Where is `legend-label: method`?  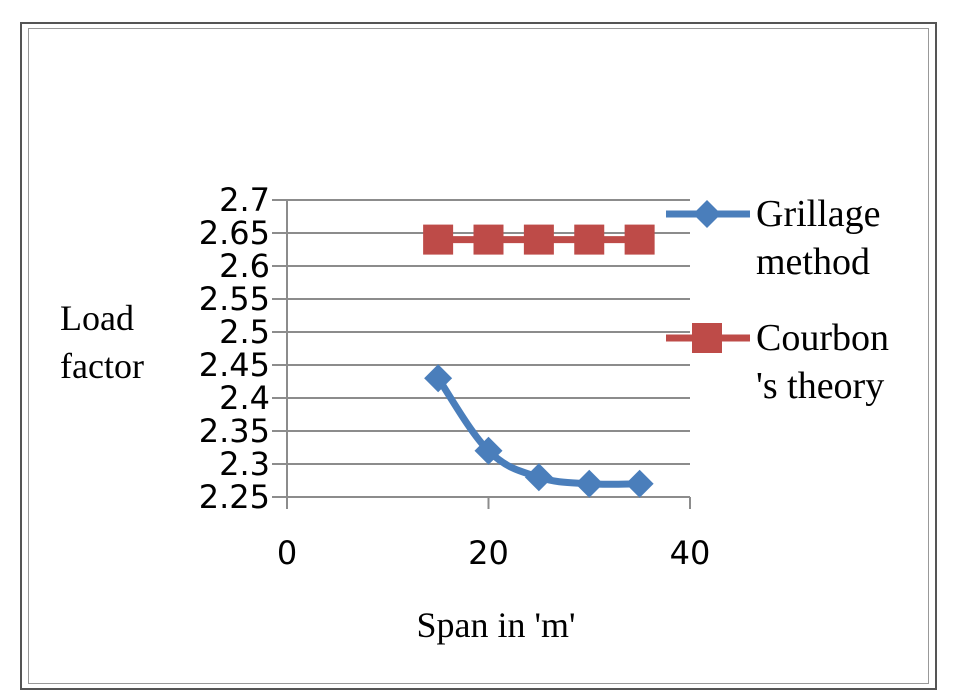 legend-label: method is located at coordinates (813, 262).